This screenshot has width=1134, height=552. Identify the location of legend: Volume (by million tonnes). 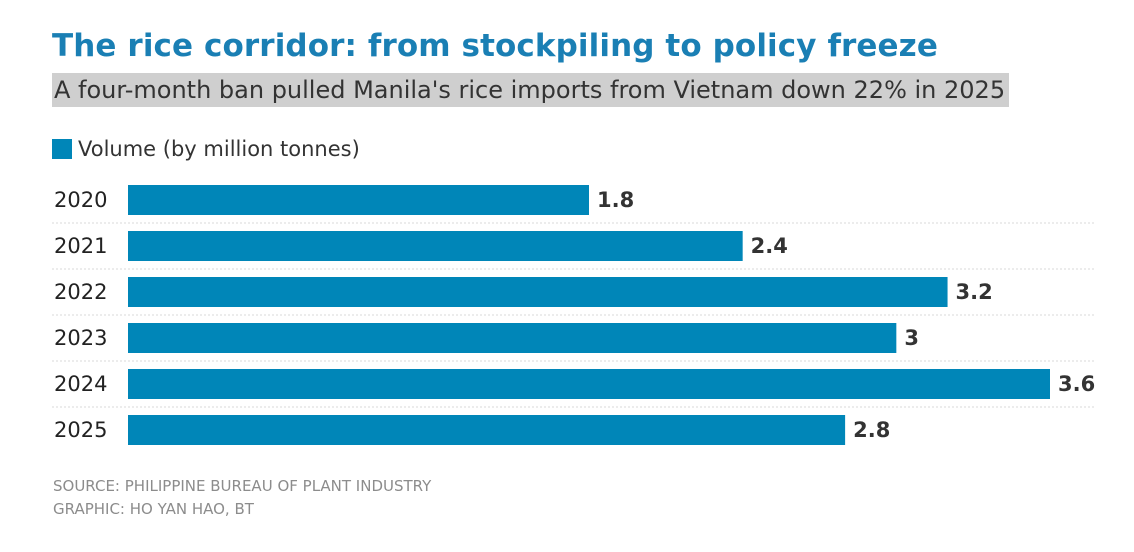
(206, 149).